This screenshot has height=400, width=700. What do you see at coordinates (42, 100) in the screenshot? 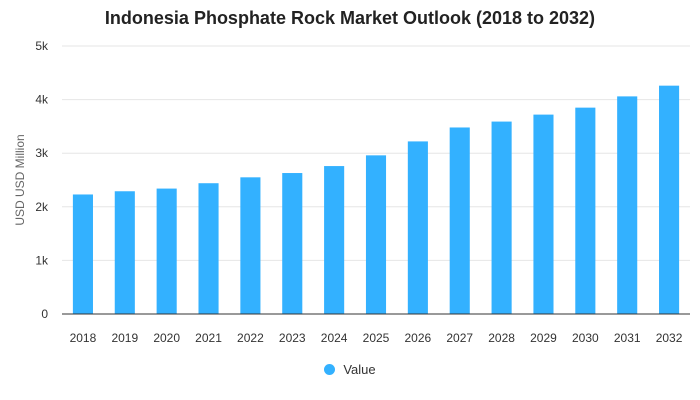
I see `y-tick-label: 4k` at bounding box center [42, 100].